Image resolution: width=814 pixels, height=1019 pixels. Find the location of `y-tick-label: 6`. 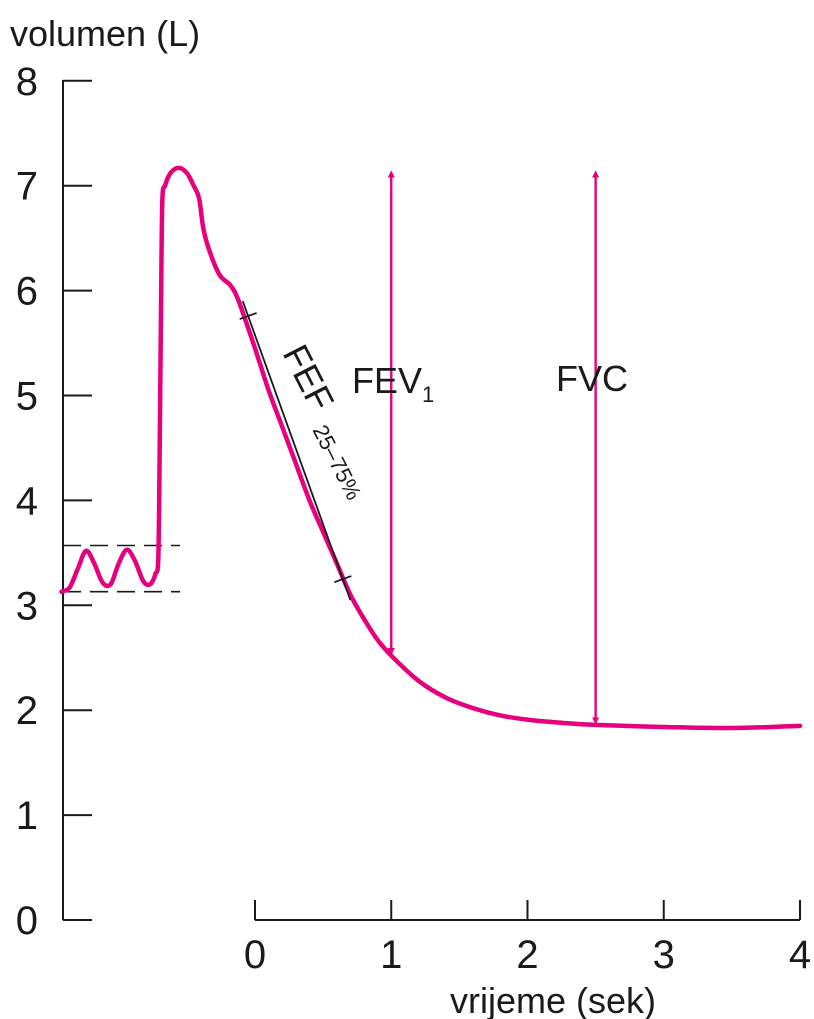

y-tick-label: 6 is located at coordinates (27, 292).